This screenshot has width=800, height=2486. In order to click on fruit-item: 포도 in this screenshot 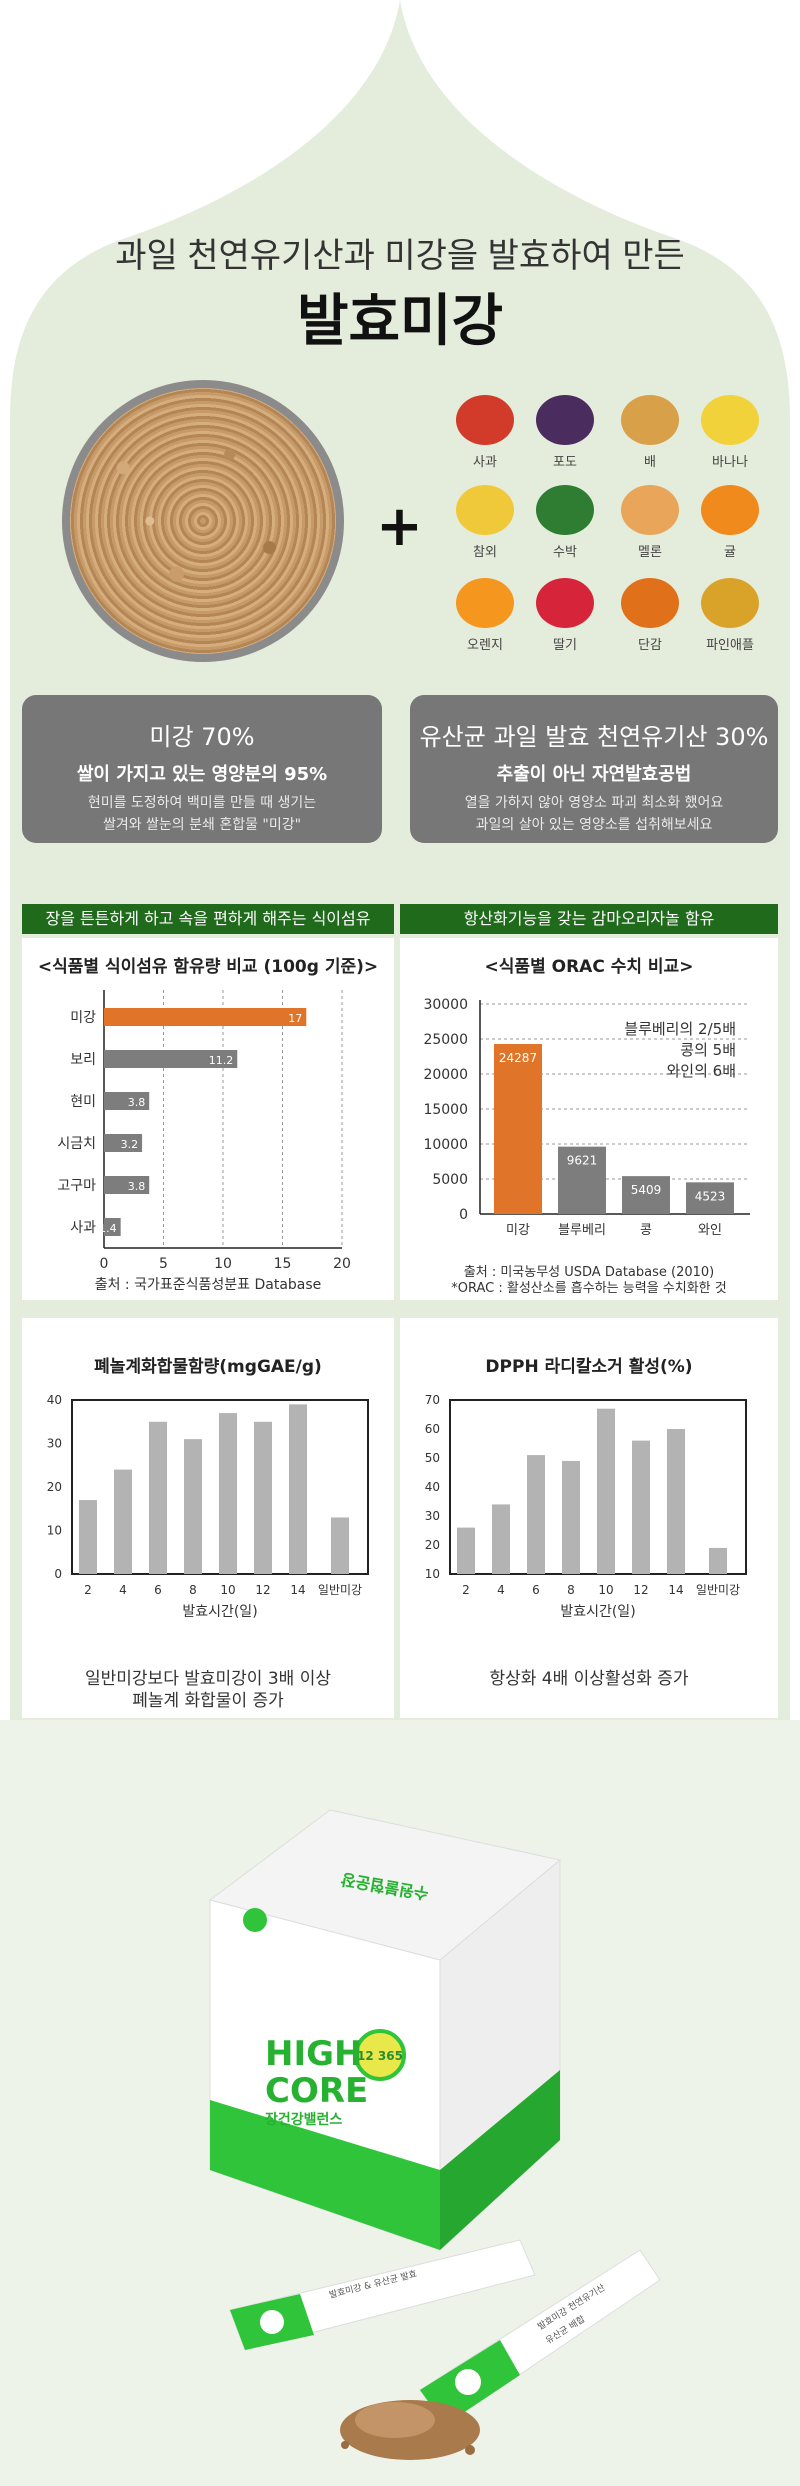, I will do `click(565, 432)`.